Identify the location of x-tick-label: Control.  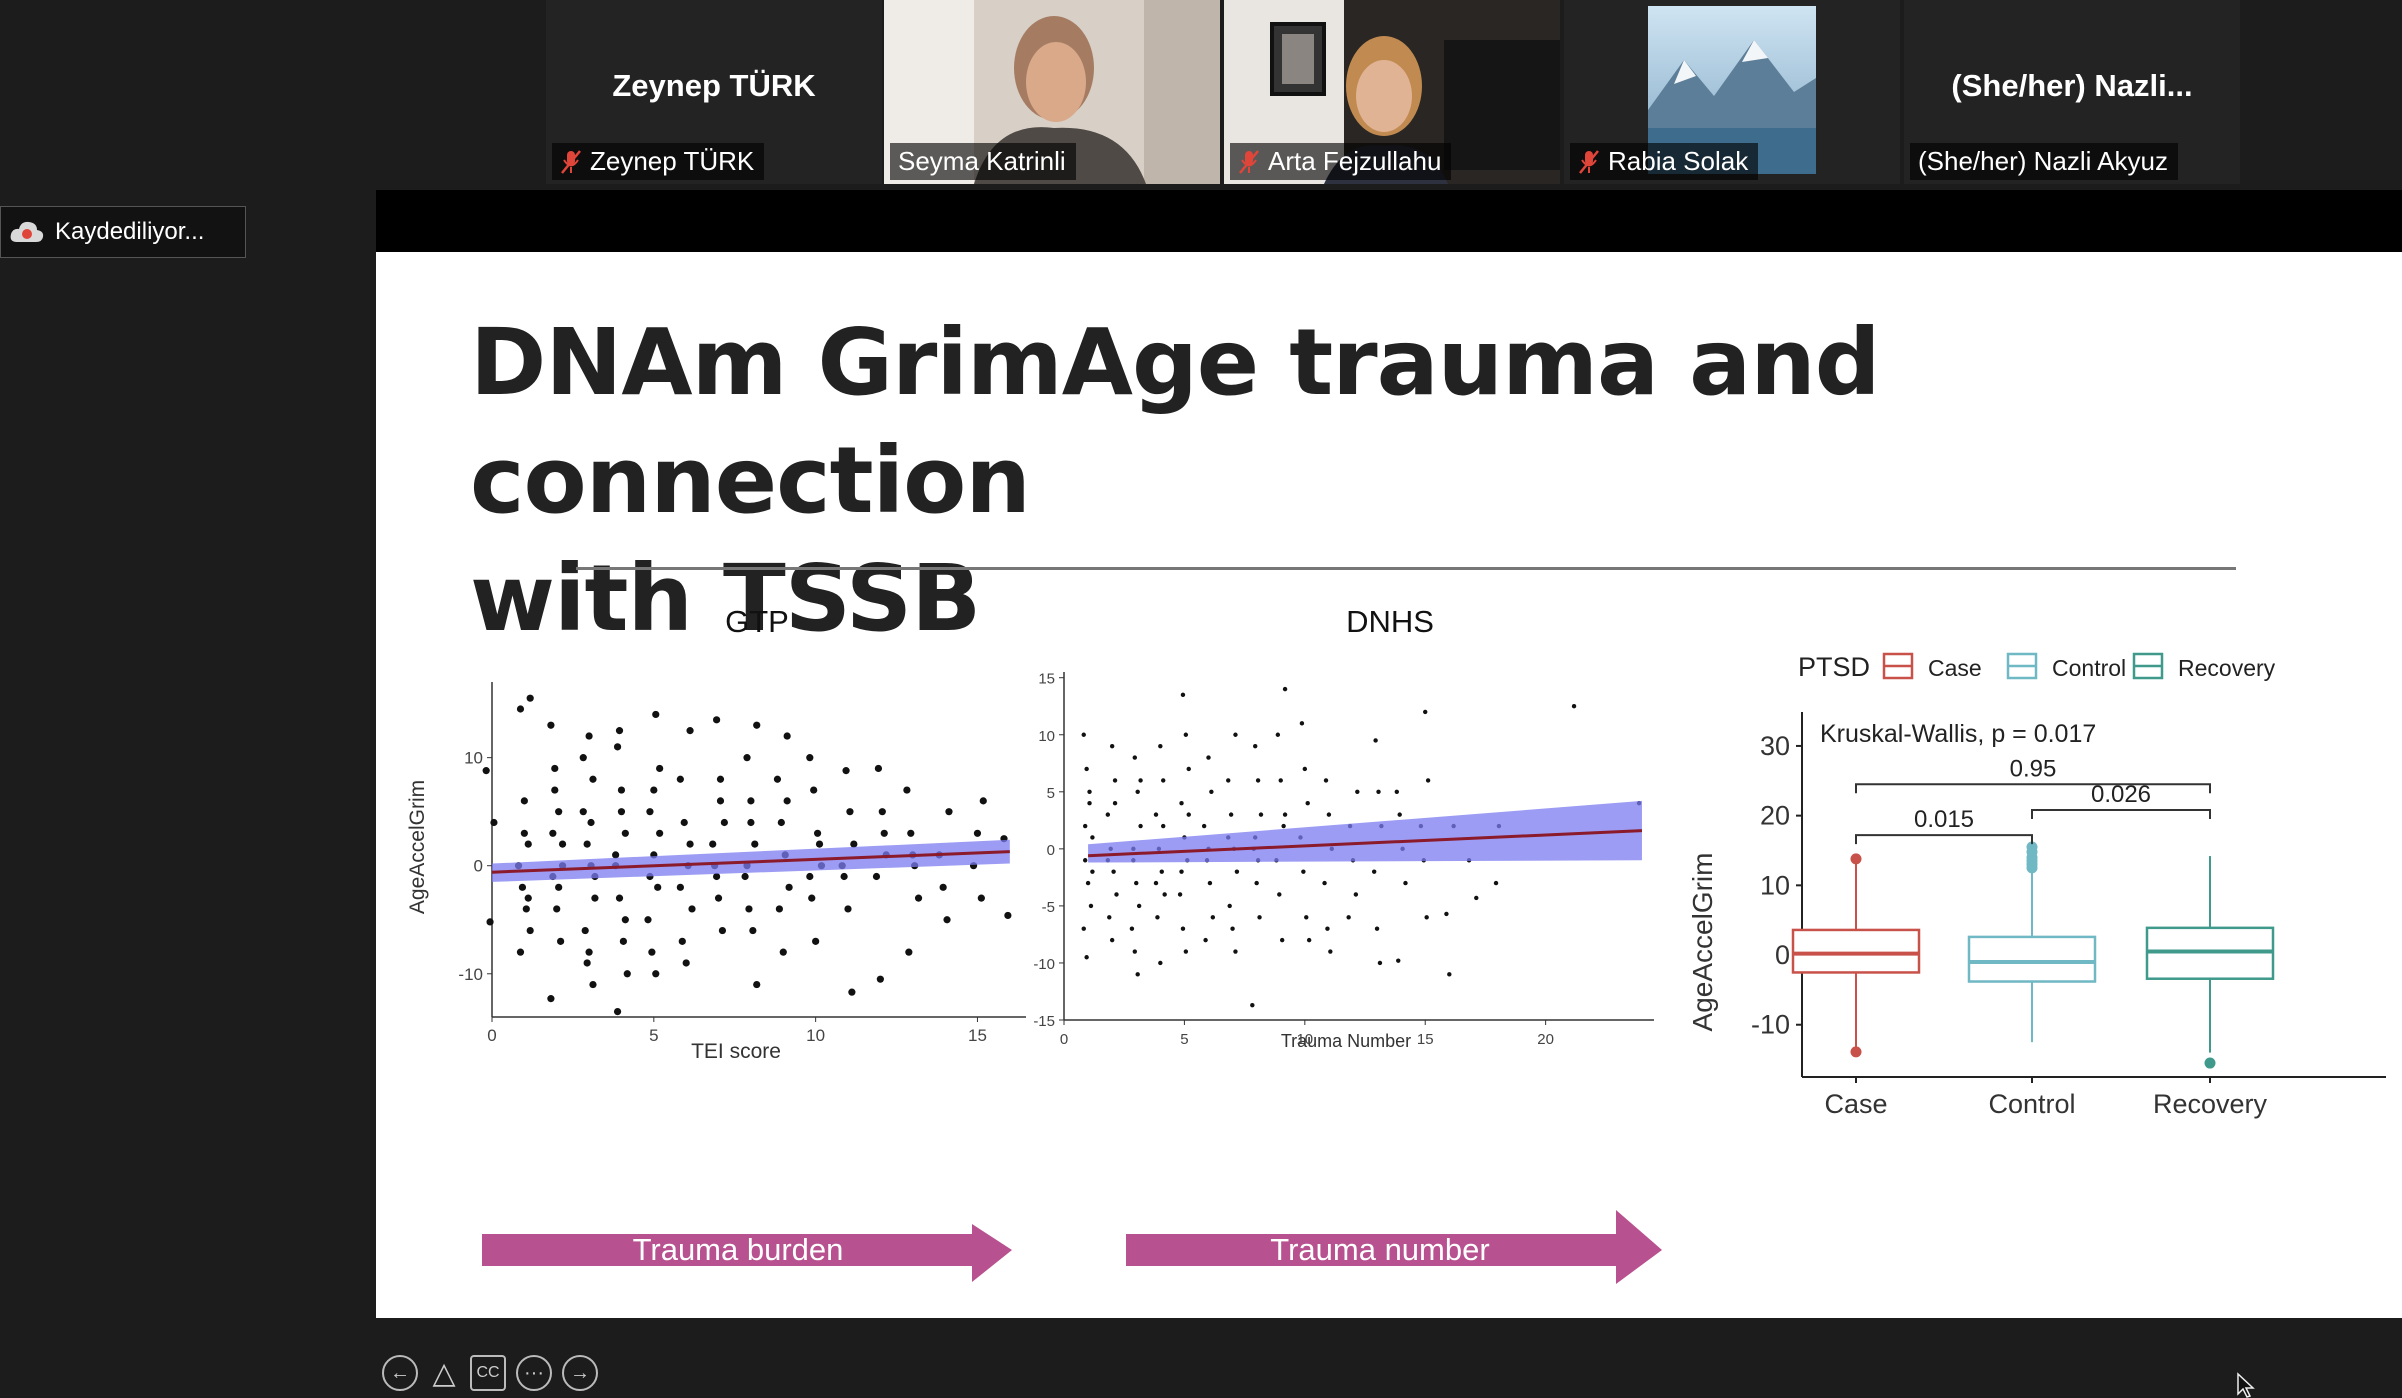
(2031, 1104).